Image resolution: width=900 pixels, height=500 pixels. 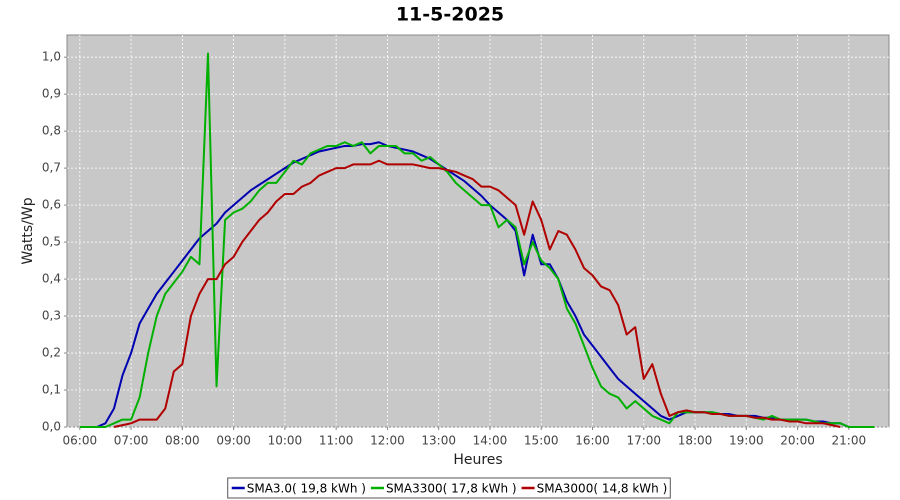 I want to click on legend-label: SMA3300( 17,8 kWh ), so click(x=451, y=489).